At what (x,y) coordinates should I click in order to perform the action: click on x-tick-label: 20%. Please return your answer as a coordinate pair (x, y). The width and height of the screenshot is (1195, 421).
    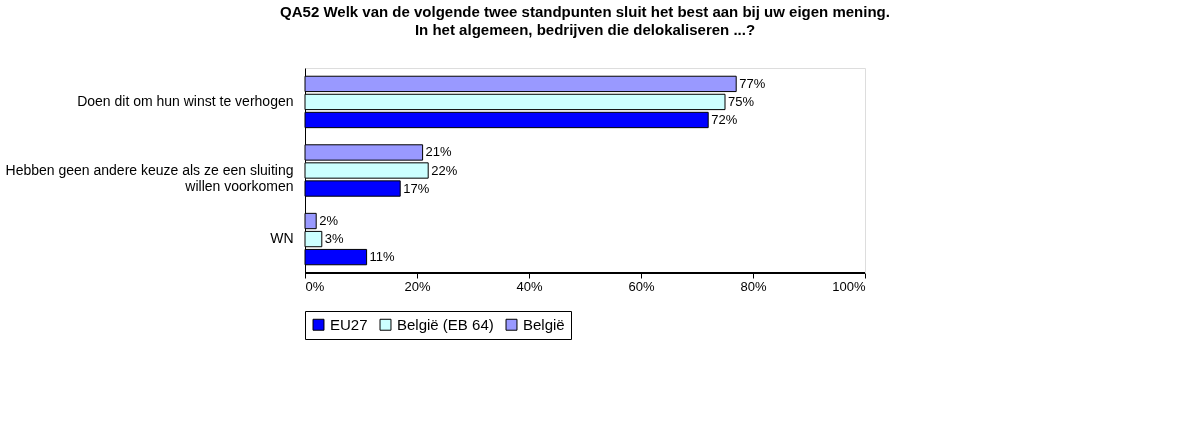
    Looking at the image, I should click on (417, 286).